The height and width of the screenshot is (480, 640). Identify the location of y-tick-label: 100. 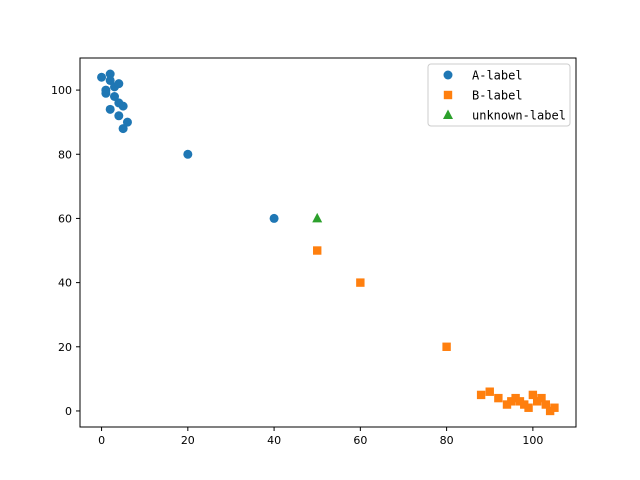
(61, 90).